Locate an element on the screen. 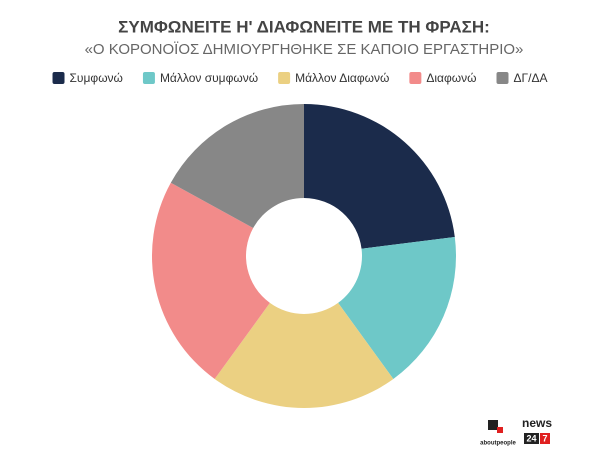 The height and width of the screenshot is (457, 600). legend-label: Μάλλον συμφωνώ is located at coordinates (209, 78).